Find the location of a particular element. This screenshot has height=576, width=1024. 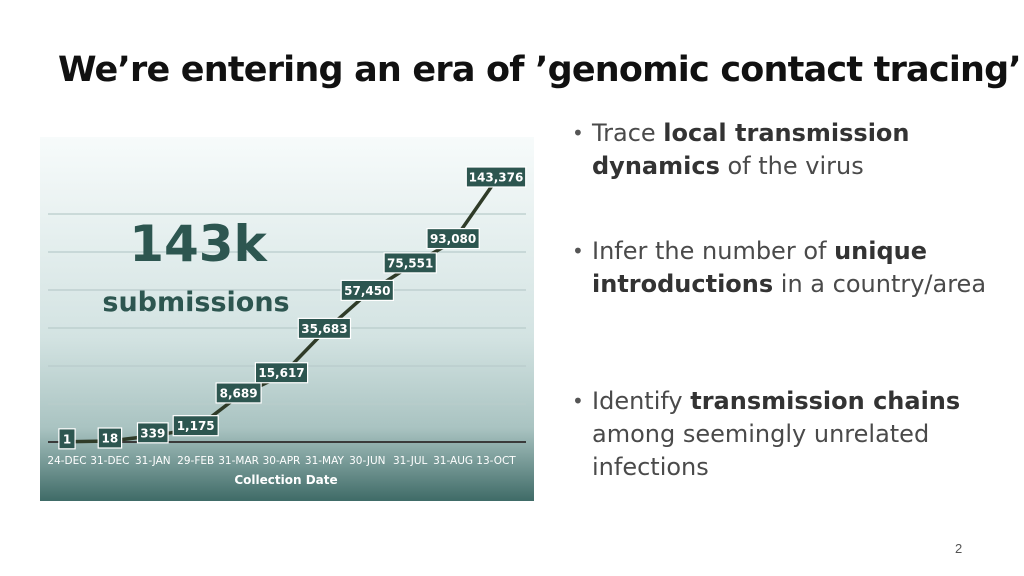

data-label-text: 1 is located at coordinates (67, 439).